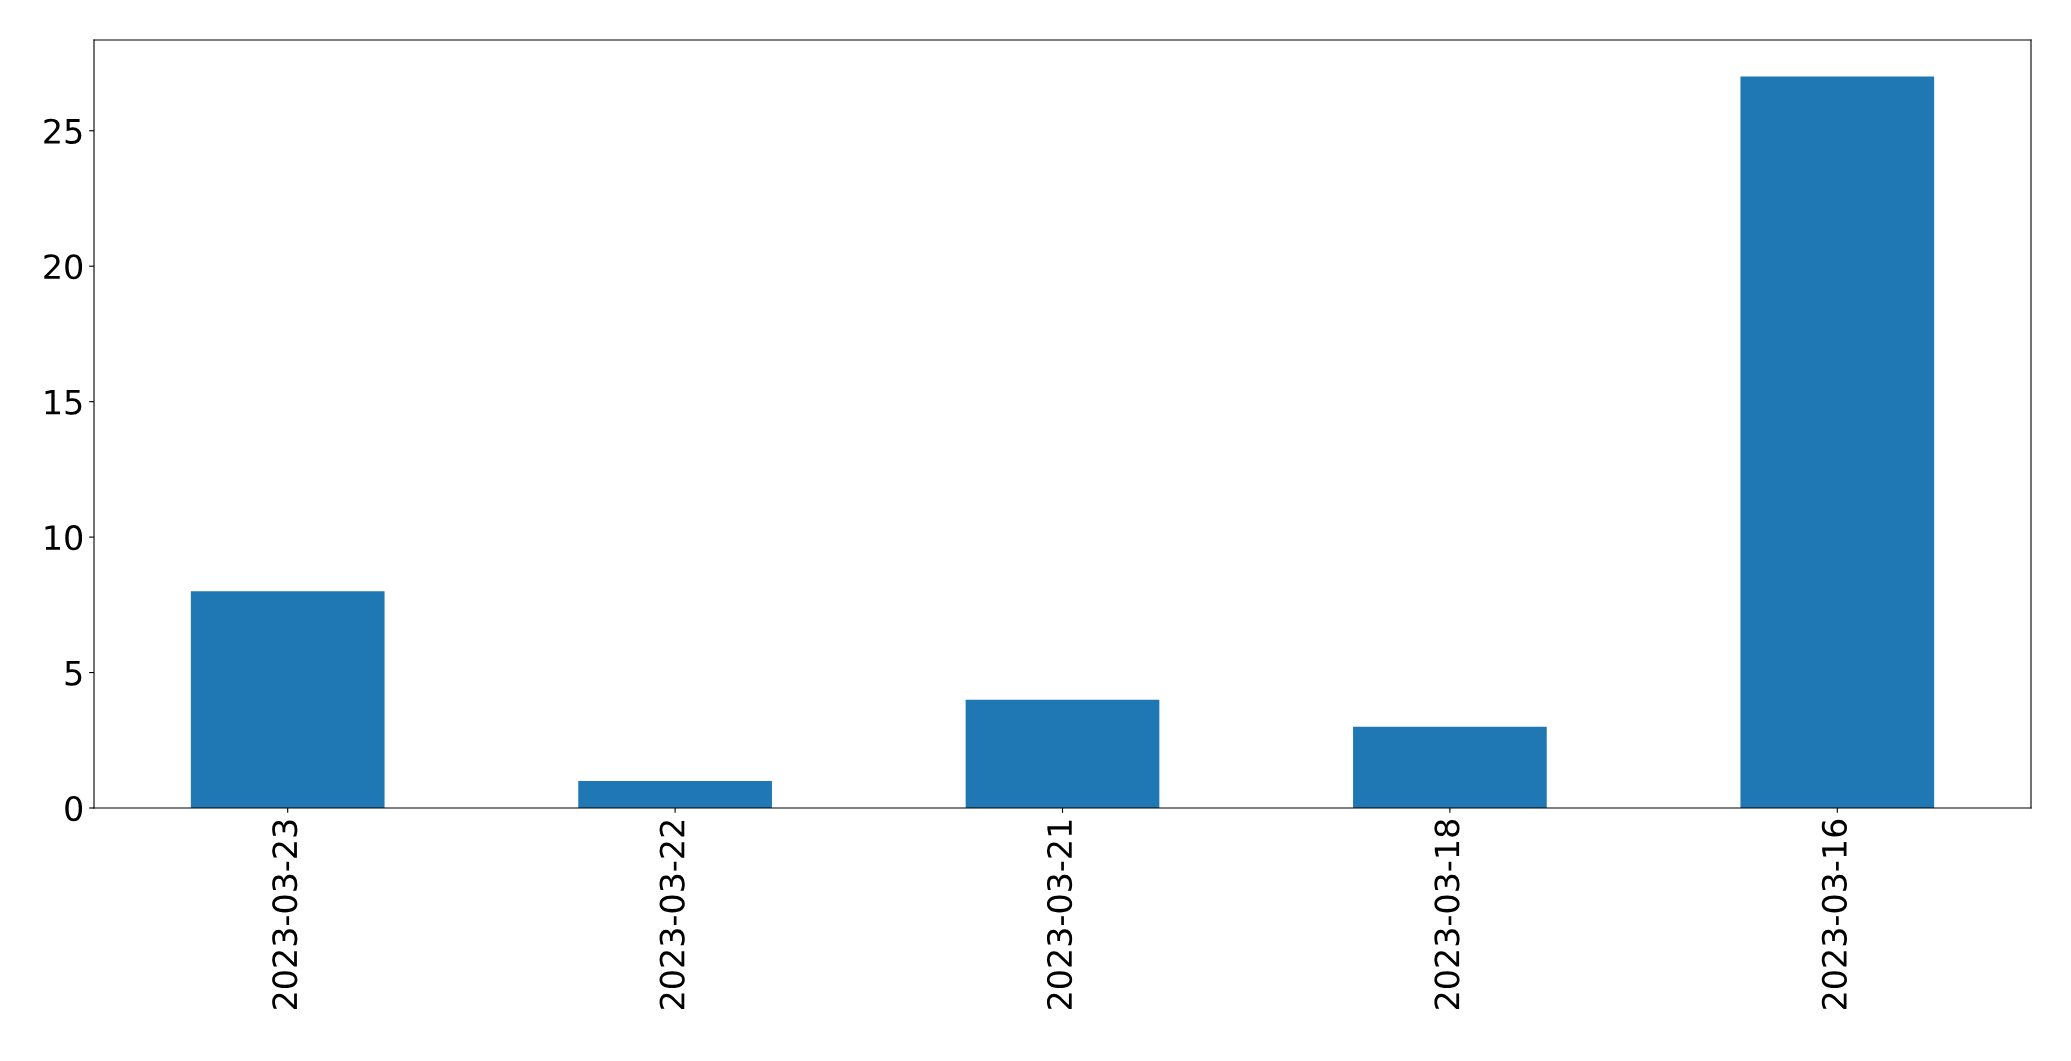  Describe the element at coordinates (285, 914) in the screenshot. I see `x-tick-label: 2023-03-23` at that location.